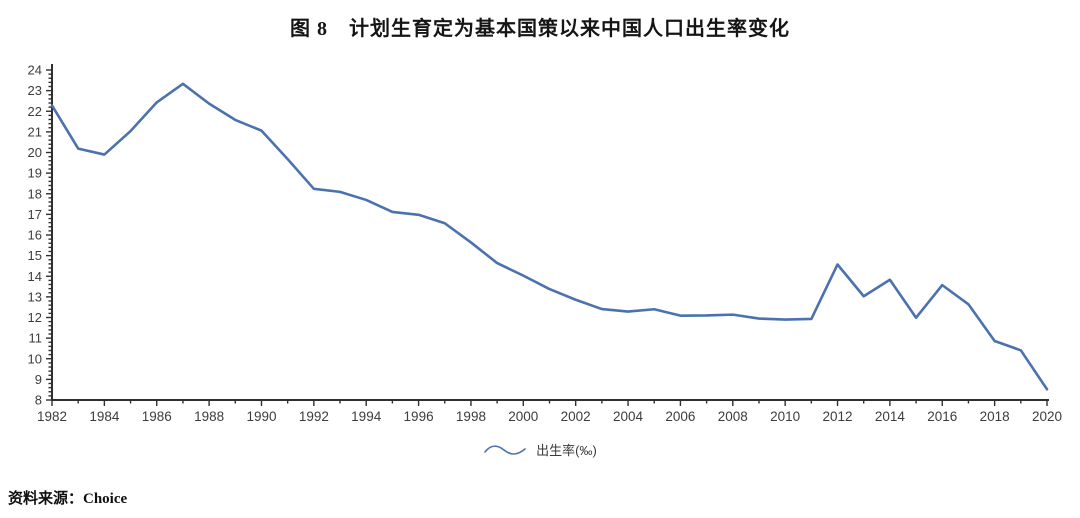 The image size is (1080, 518). Describe the element at coordinates (157, 416) in the screenshot. I see `x-axis-tick-label: 1986` at that location.